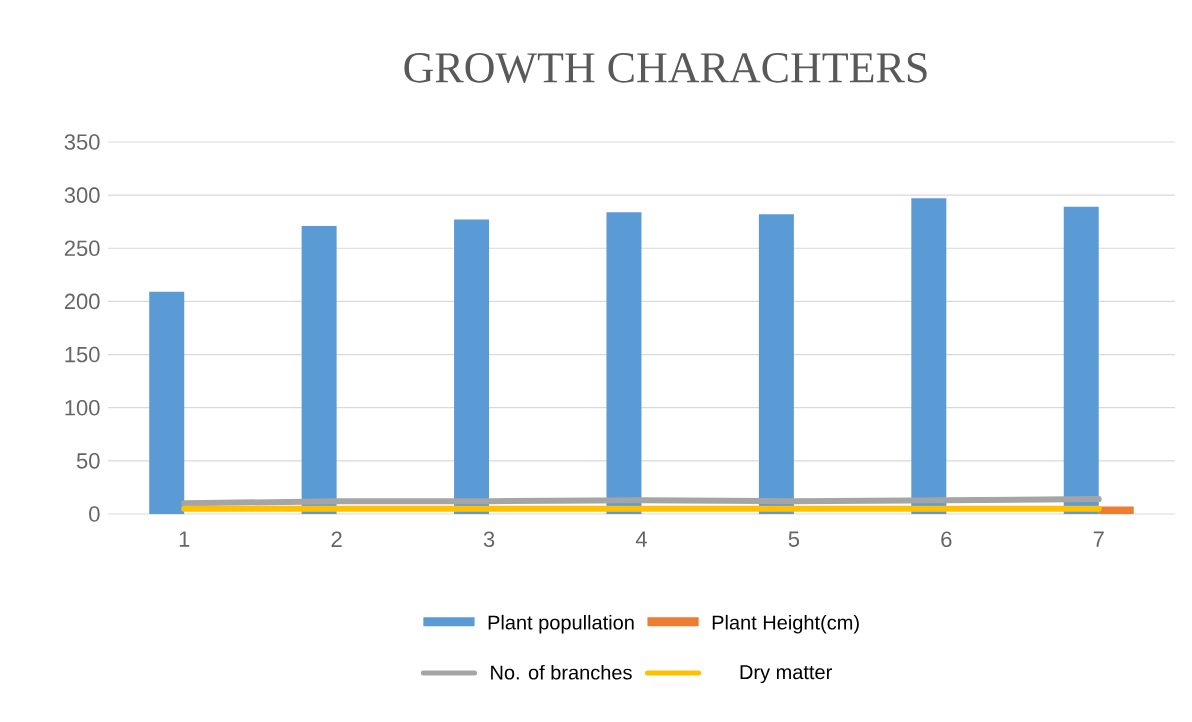 This screenshot has height=722, width=1192. Describe the element at coordinates (88, 461) in the screenshot. I see `y-tick-label: 50` at that location.